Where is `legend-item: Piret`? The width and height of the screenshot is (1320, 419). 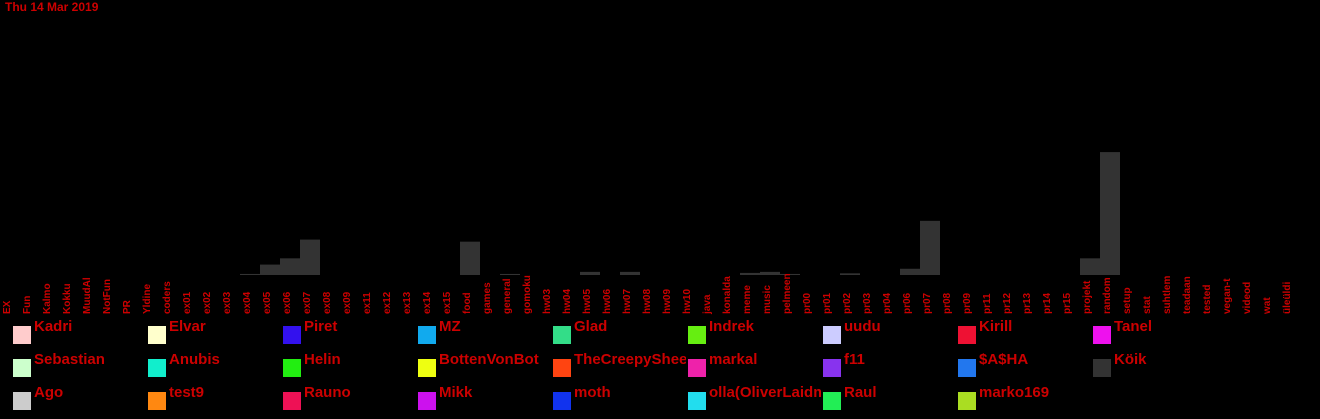
legend-item: Piret is located at coordinates (350, 330).